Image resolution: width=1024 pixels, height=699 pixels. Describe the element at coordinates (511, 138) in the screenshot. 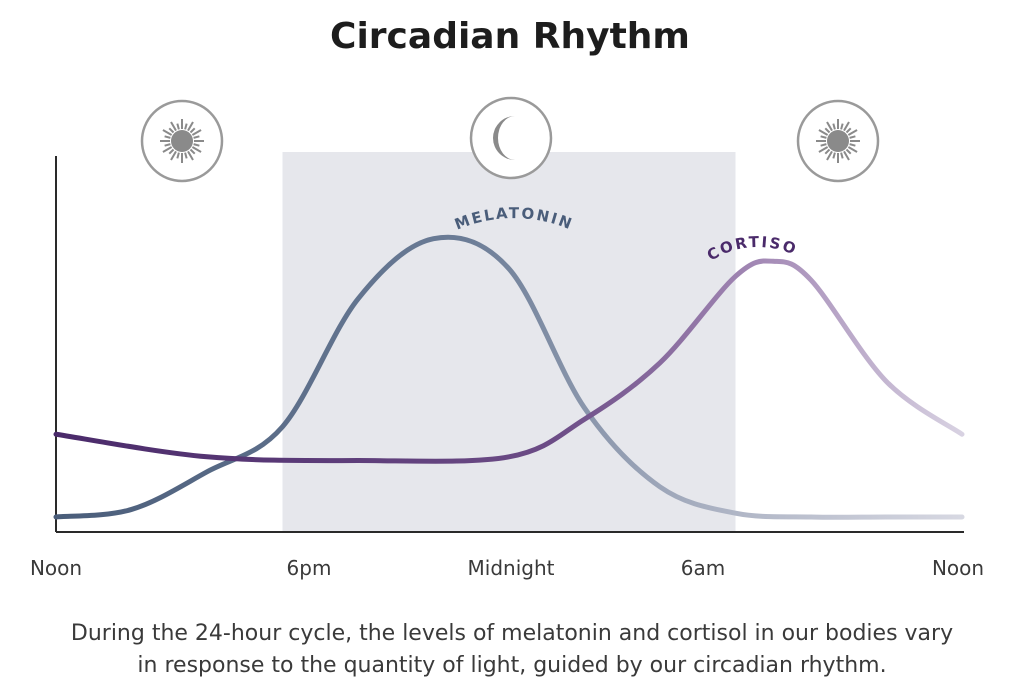

I see `moon-icon` at that location.